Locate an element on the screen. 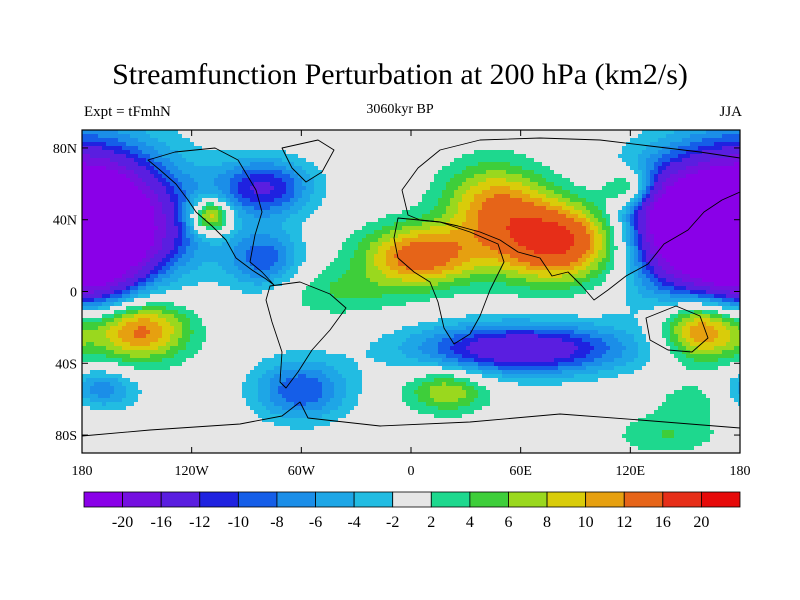  lat-tick-label: 80N is located at coordinates (65, 149).